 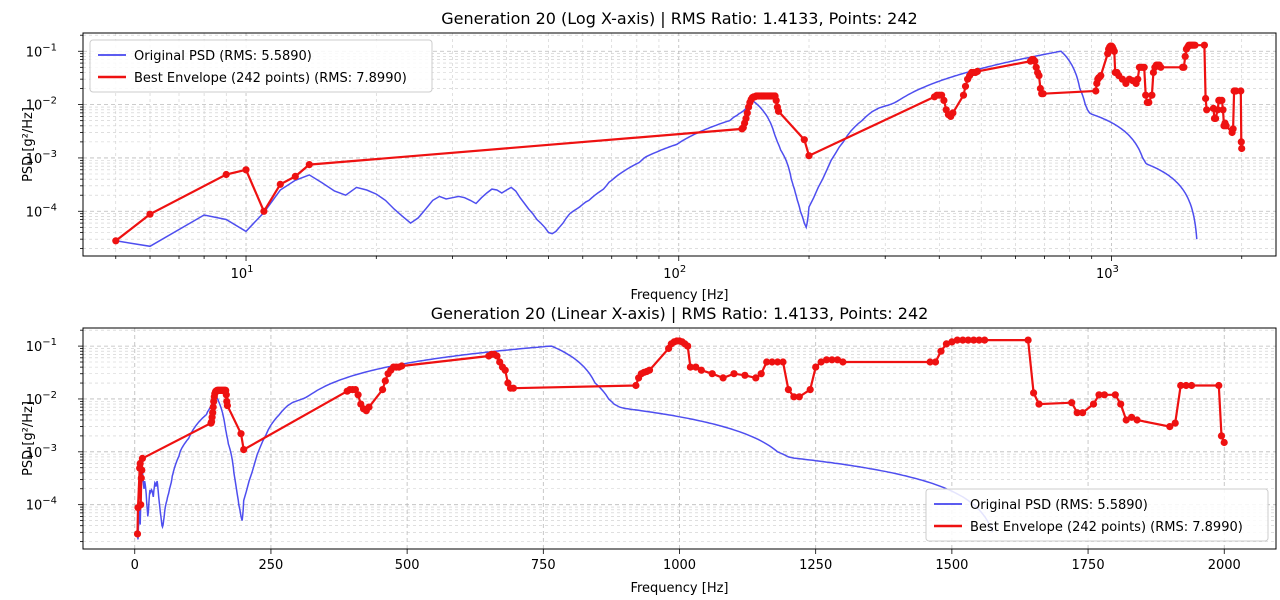 What do you see at coordinates (407, 565) in the screenshot?
I see `x-tick-label: 500` at bounding box center [407, 565].